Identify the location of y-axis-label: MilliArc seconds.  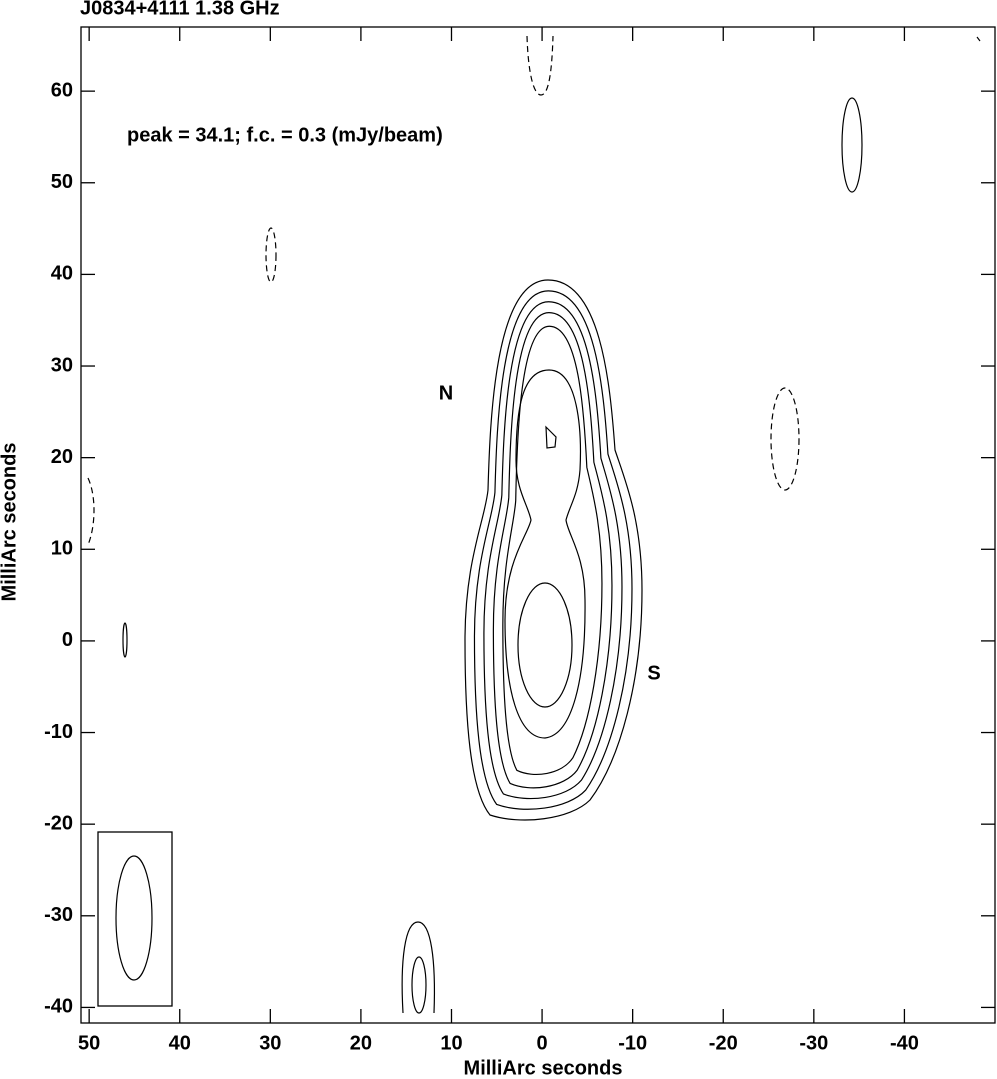
(10, 522).